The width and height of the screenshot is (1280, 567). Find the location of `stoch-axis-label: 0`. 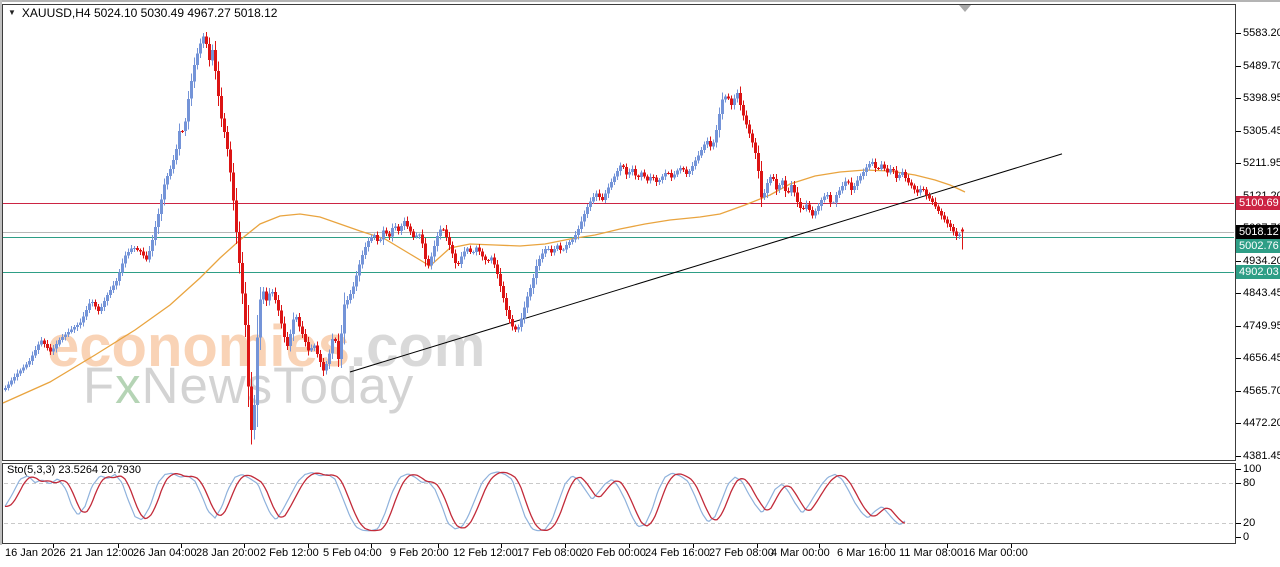

stoch-axis-label: 0 is located at coordinates (1246, 537).